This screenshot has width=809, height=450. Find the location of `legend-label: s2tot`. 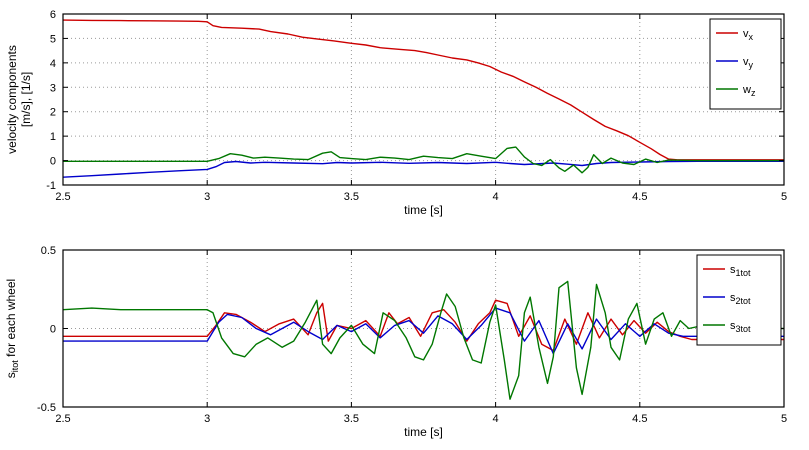

legend-label: s2tot is located at coordinates (740, 299).